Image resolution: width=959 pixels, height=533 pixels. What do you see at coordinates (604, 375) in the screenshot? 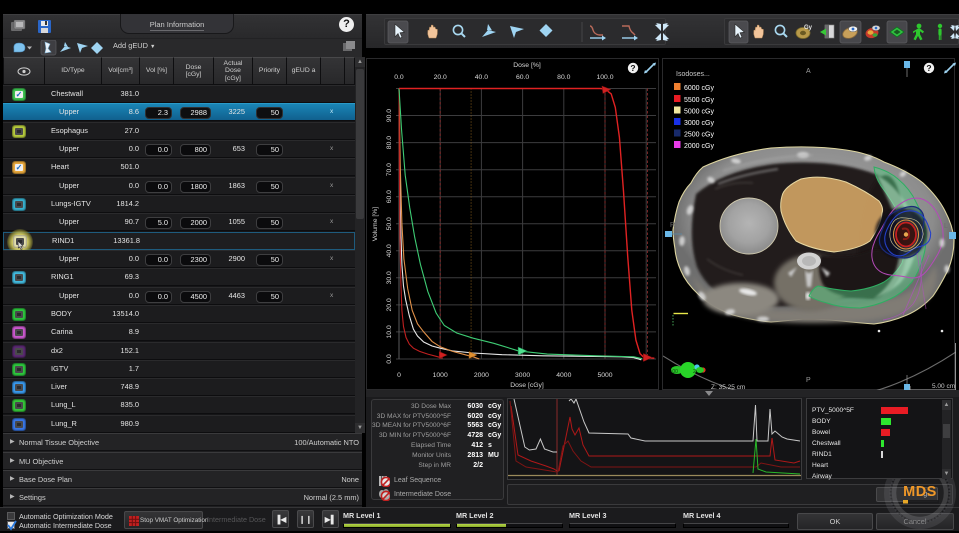
I see `svg-text: 5000` at bounding box center [604, 375].